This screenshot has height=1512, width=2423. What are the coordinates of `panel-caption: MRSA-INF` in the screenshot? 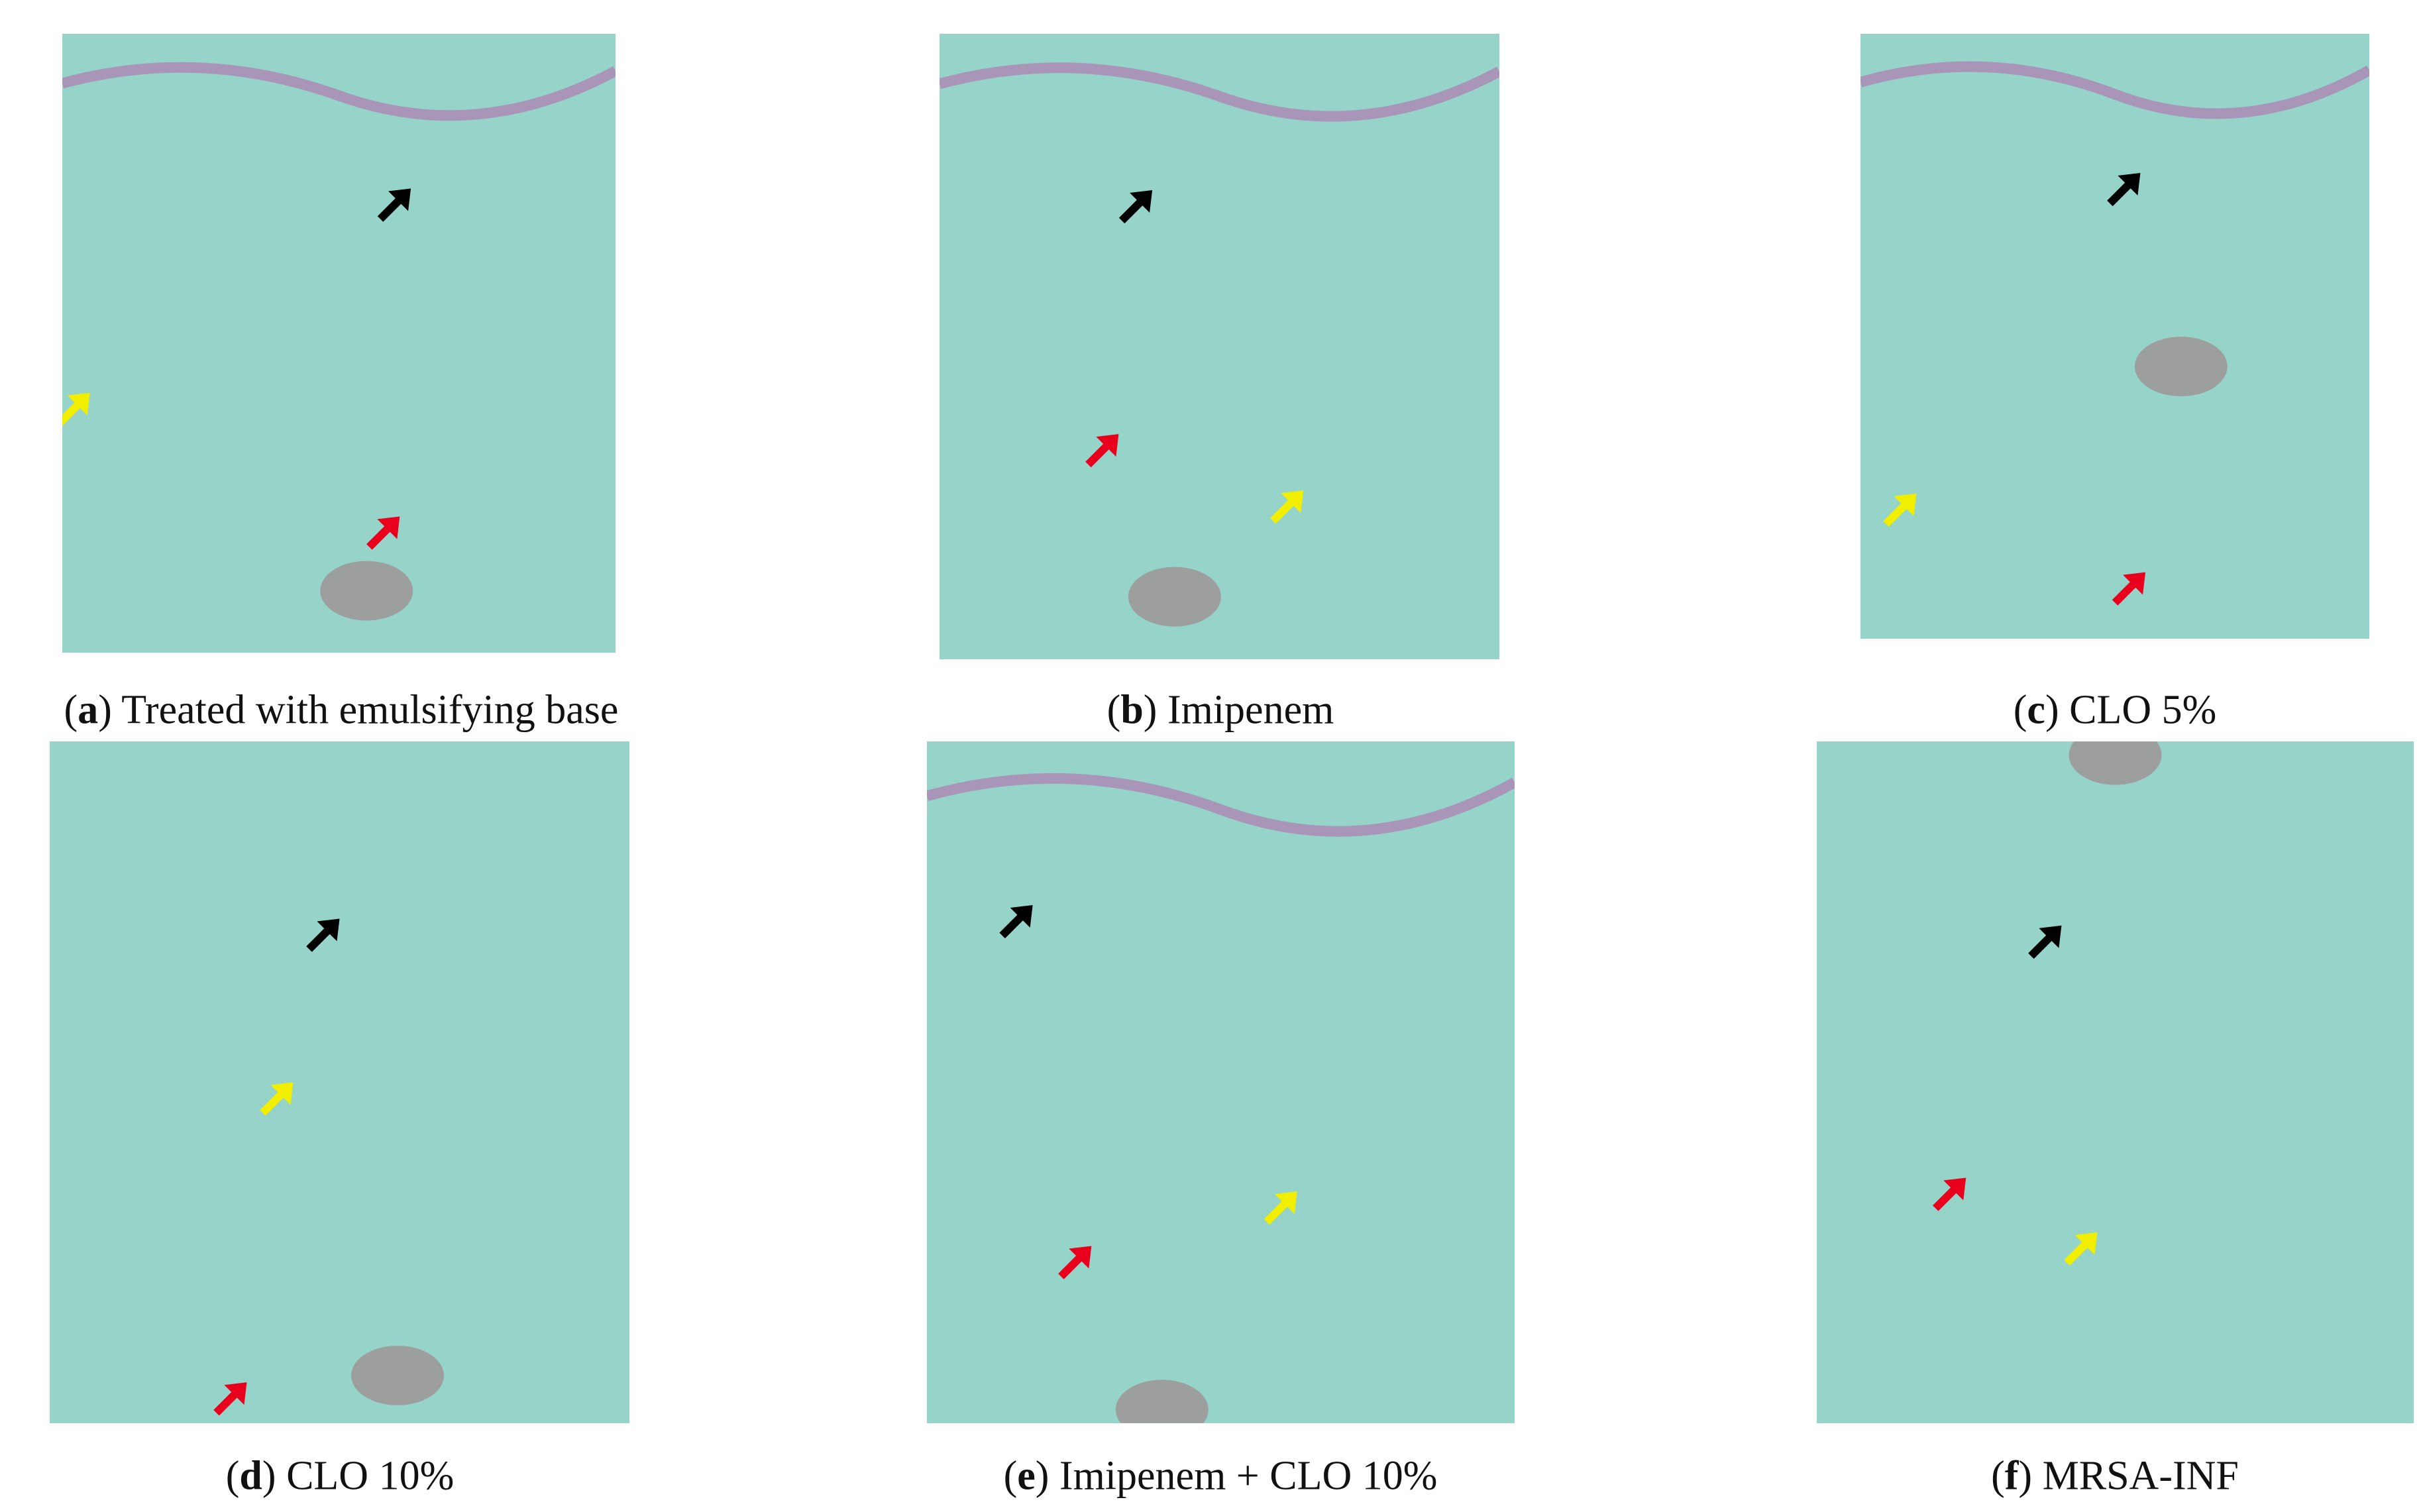 It's located at (2141, 1476).